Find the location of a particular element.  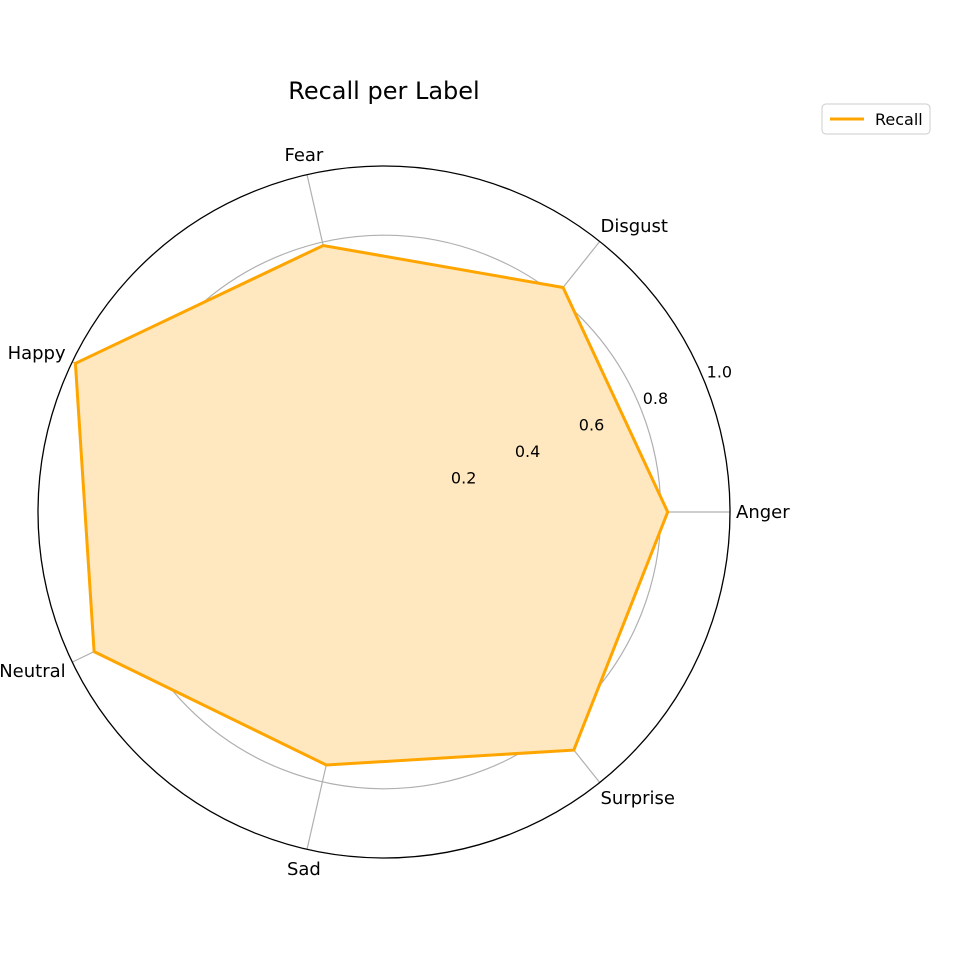

r-tick-label: 1.0 is located at coordinates (719, 372).